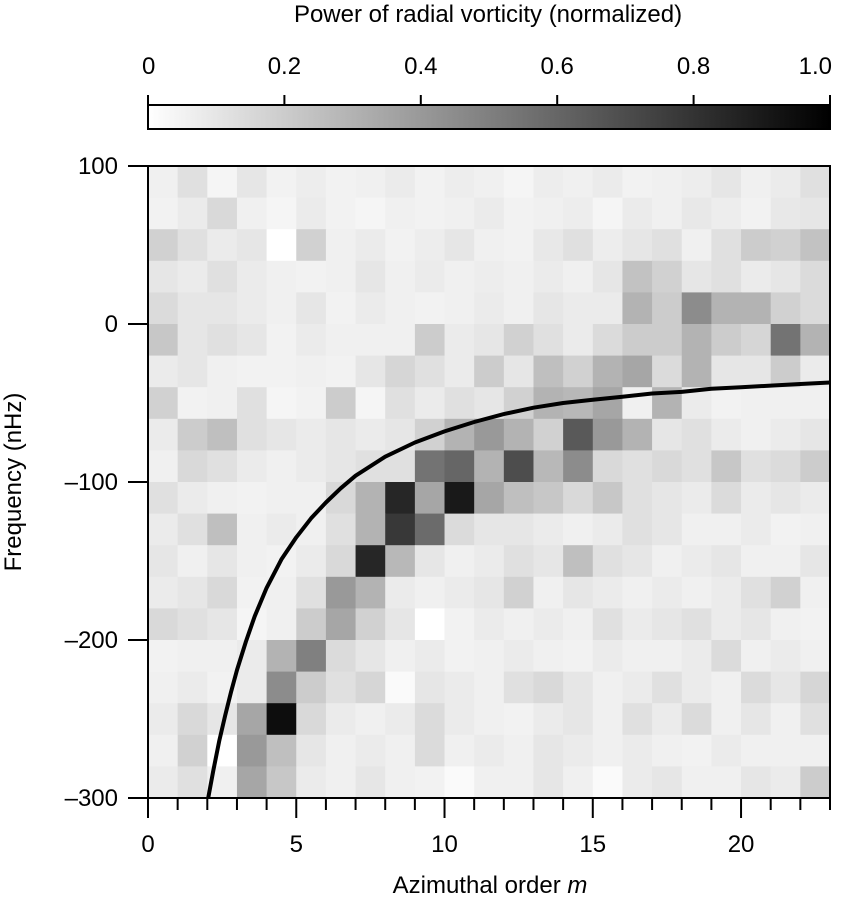  Describe the element at coordinates (488, 14) in the screenshot. I see `colorbar-title: Power of radial vorticity (normalized)` at that location.